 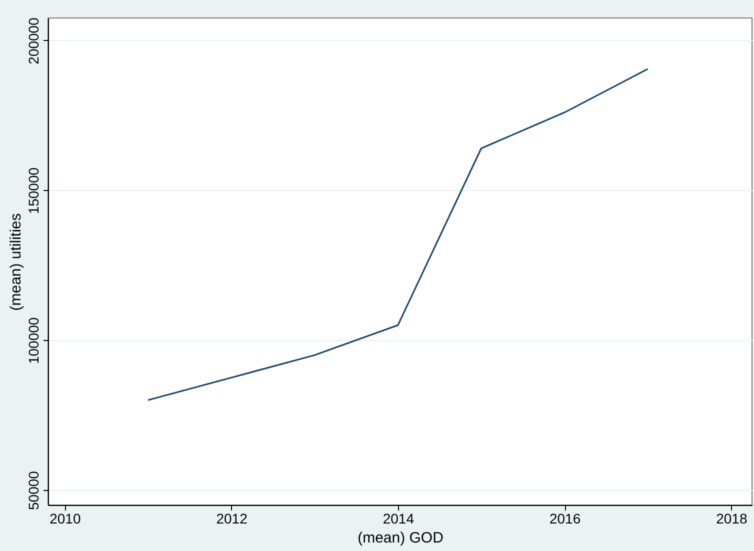 I want to click on y-tick-label: 150000, so click(x=34, y=190).